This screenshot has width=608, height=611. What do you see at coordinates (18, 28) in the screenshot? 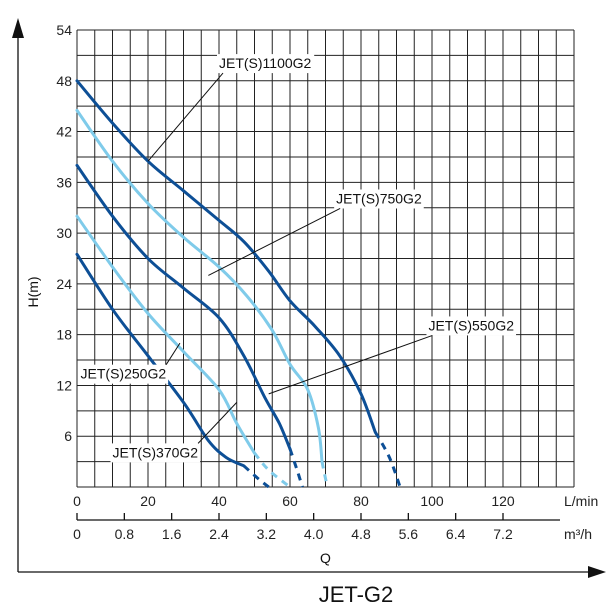
I see `y-axis-arrow` at bounding box center [18, 28].